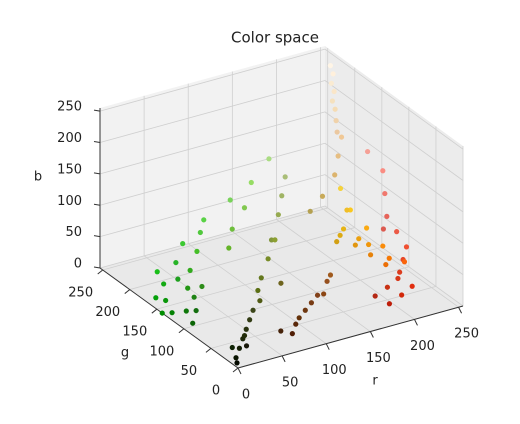 This screenshot has width=520, height=424. What do you see at coordinates (78, 264) in the screenshot?
I see `z-tick-label: 0` at bounding box center [78, 264].